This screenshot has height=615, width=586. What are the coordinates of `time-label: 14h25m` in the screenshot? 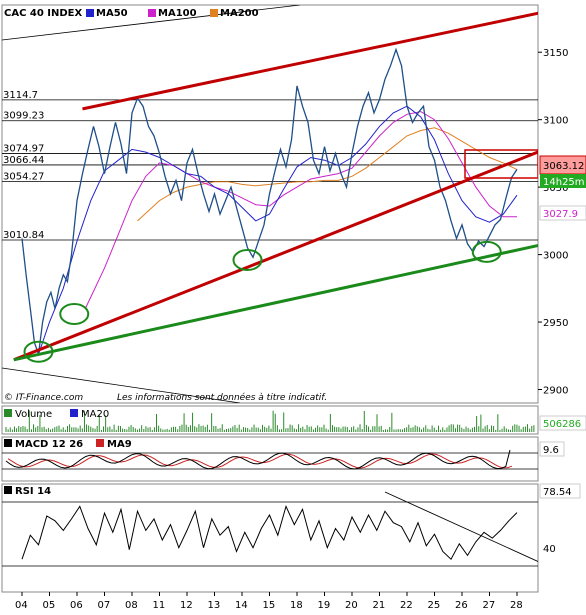 It's located at (564, 182).